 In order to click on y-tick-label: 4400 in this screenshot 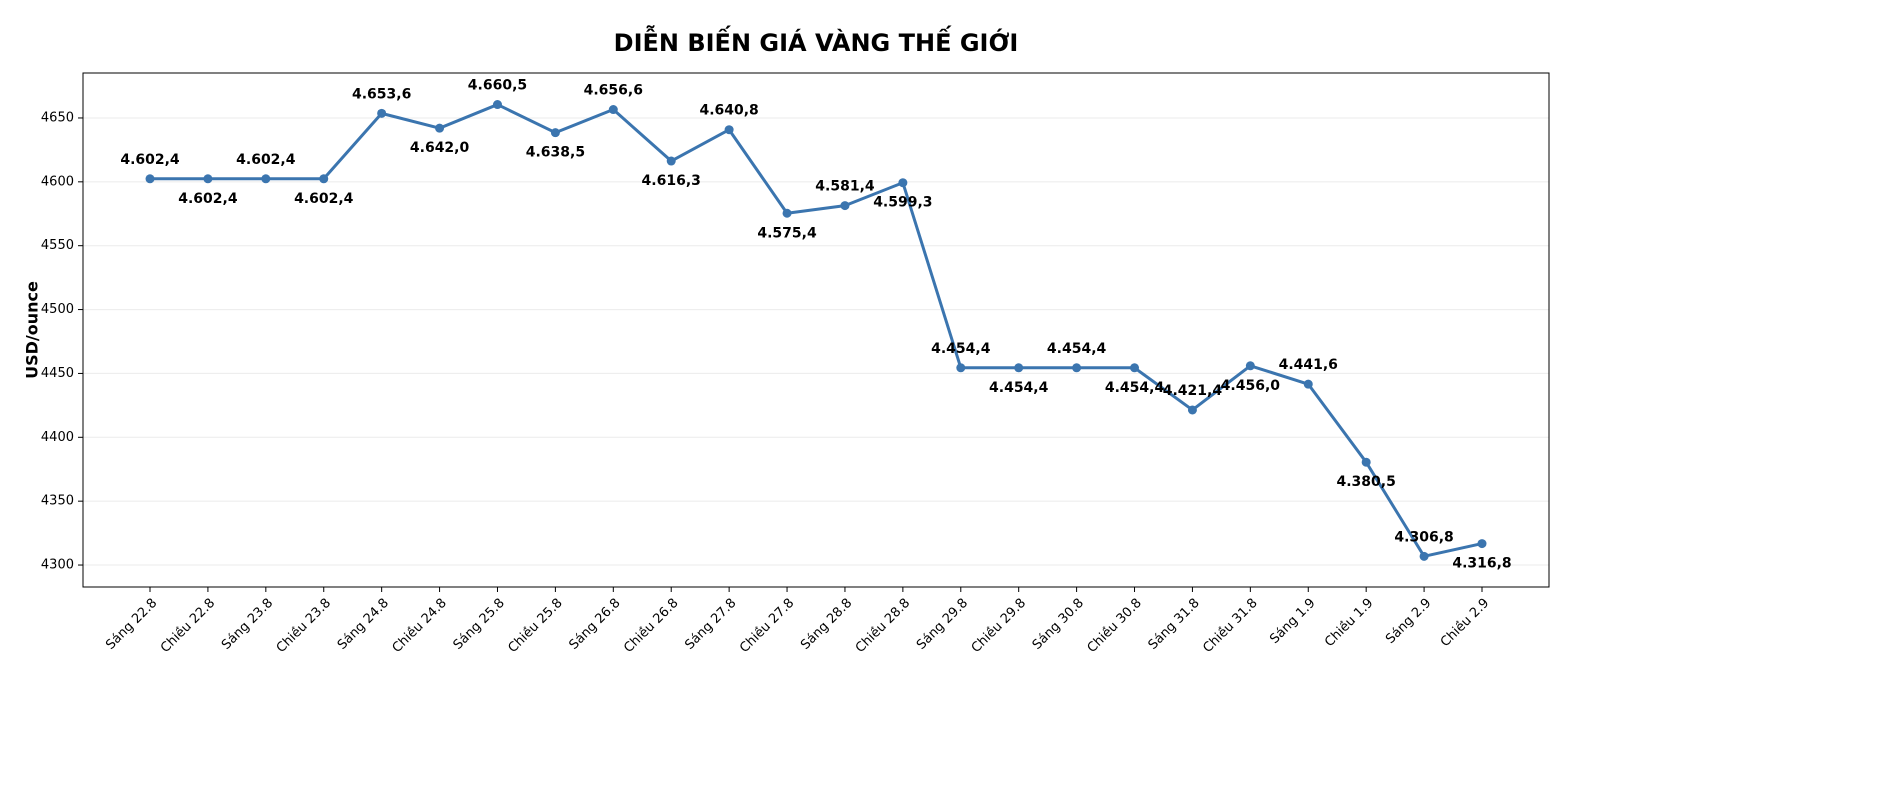, I will do `click(57, 437)`.